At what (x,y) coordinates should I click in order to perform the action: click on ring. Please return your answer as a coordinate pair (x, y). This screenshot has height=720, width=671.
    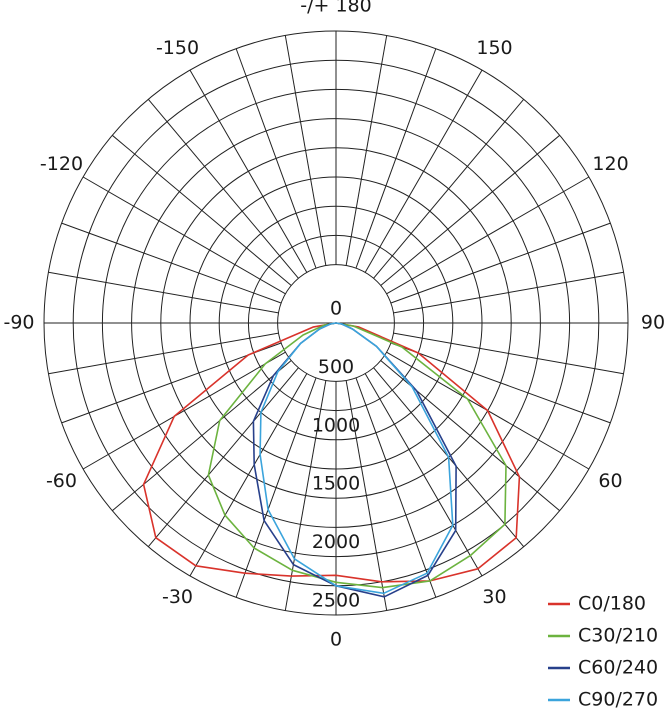
    Looking at the image, I should click on (336, 323).